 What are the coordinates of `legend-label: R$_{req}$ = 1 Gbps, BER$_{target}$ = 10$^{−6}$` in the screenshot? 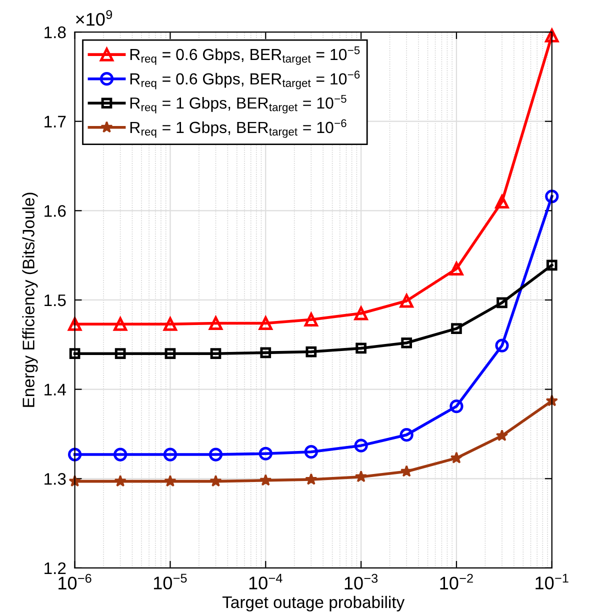 It's located at (238, 128).